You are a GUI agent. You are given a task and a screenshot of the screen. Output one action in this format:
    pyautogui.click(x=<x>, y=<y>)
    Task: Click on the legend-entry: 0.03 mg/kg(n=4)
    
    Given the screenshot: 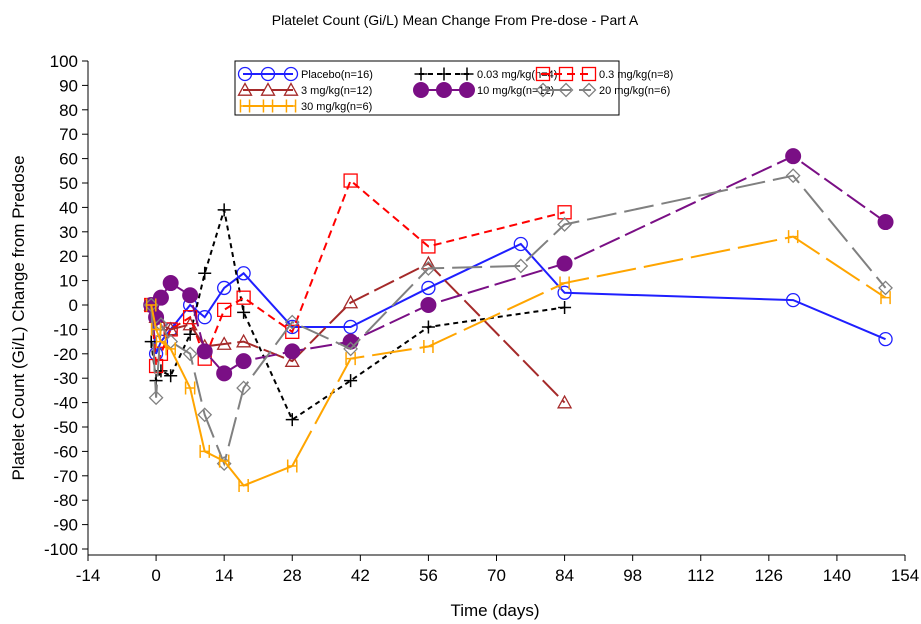 What is the action you would take?
    pyautogui.click(x=485, y=74)
    